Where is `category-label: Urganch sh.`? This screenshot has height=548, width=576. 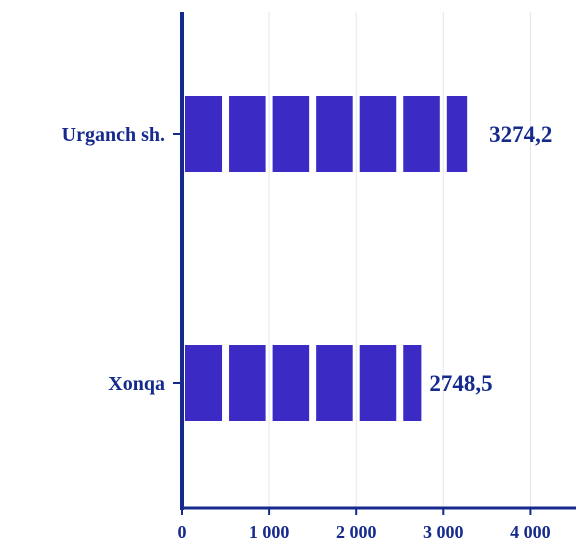
category-label: Urganch sh. is located at coordinates (113, 135).